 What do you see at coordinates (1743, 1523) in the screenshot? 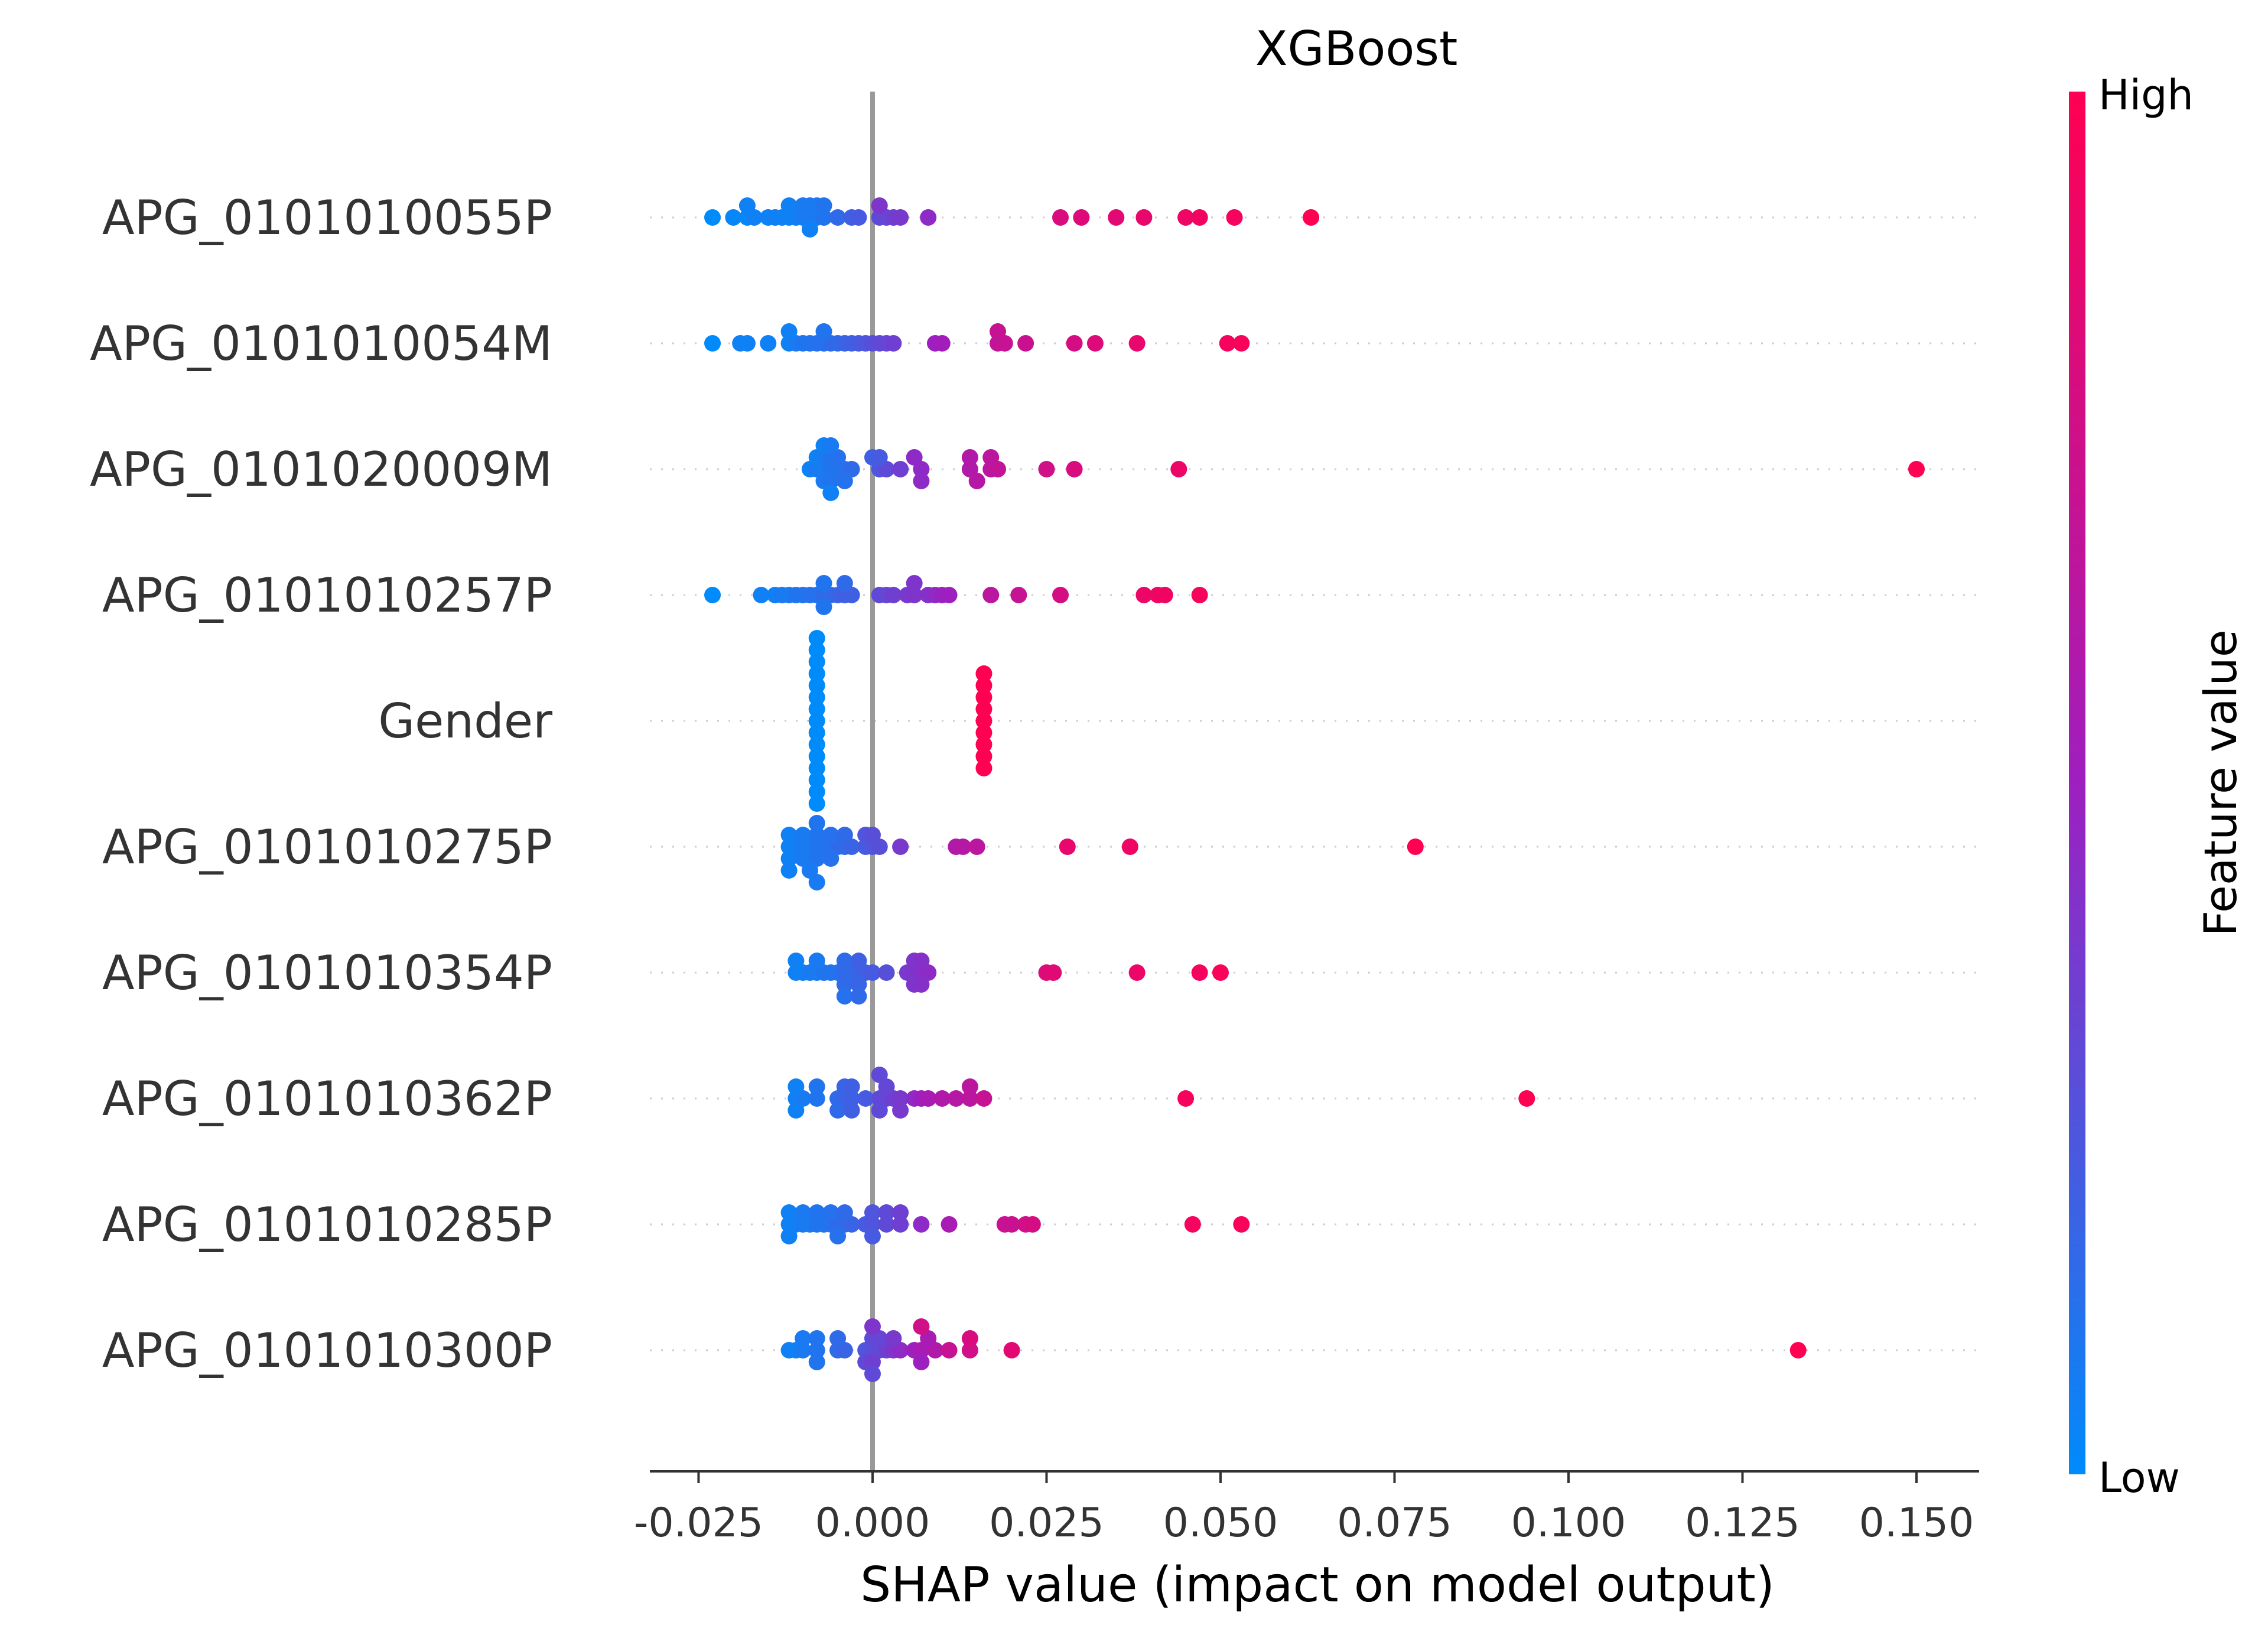
I see `x-tick-label: 0.125` at bounding box center [1743, 1523].